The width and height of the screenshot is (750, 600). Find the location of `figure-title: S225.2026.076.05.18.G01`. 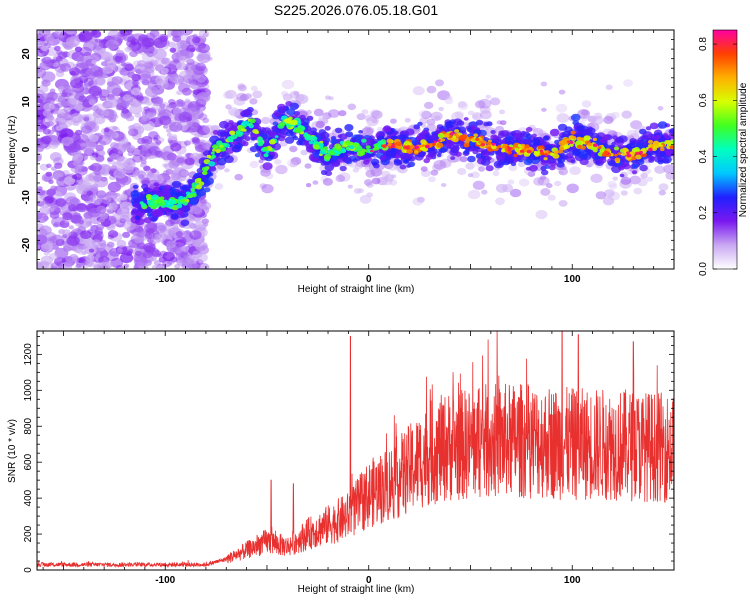

figure-title: S225.2026.076.05.18.G01 is located at coordinates (356, 10).